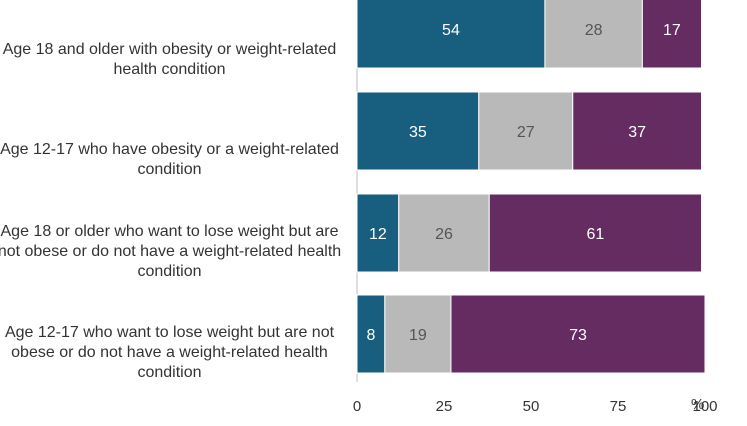 The image size is (747, 426). I want to click on data-label: 54, so click(451, 30).